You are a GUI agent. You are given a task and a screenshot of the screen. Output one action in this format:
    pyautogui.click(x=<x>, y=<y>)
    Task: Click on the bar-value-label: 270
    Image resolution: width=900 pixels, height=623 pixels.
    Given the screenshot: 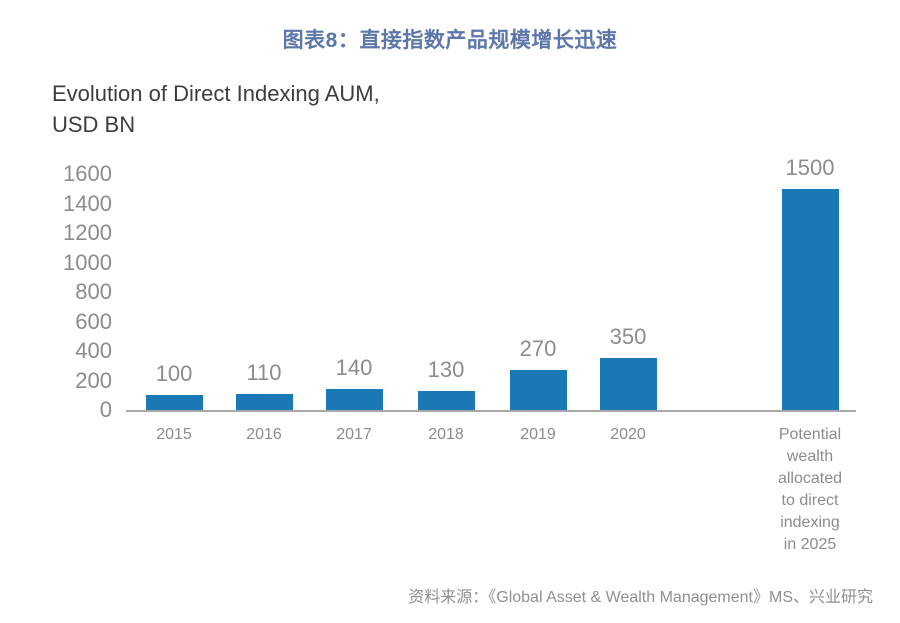 What is the action you would take?
    pyautogui.click(x=538, y=349)
    